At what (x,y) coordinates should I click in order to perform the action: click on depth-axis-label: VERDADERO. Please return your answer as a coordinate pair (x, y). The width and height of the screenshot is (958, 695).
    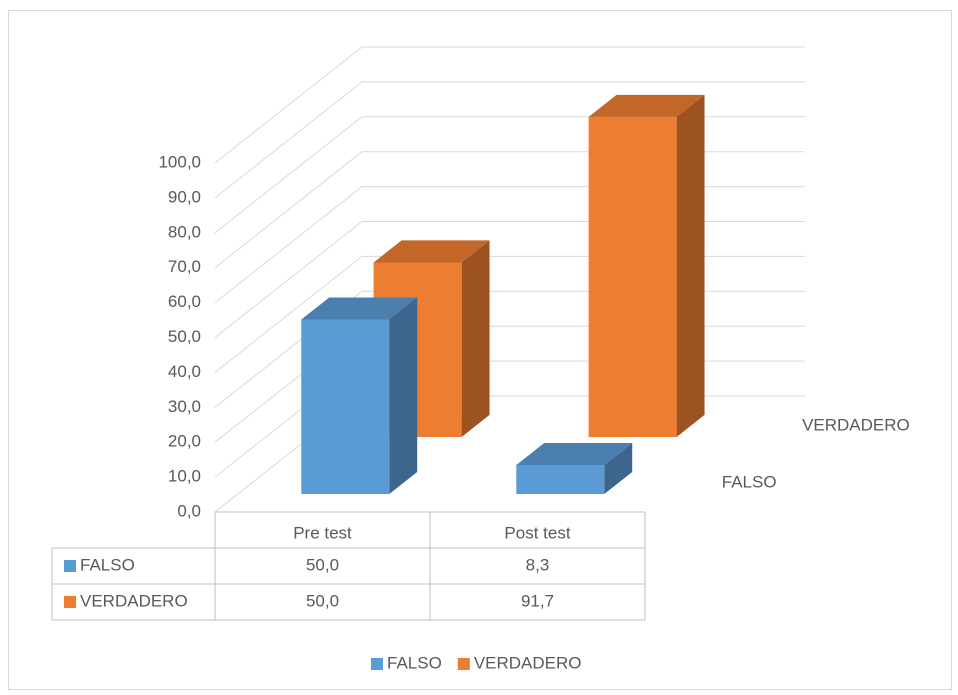
    Looking at the image, I should click on (856, 424).